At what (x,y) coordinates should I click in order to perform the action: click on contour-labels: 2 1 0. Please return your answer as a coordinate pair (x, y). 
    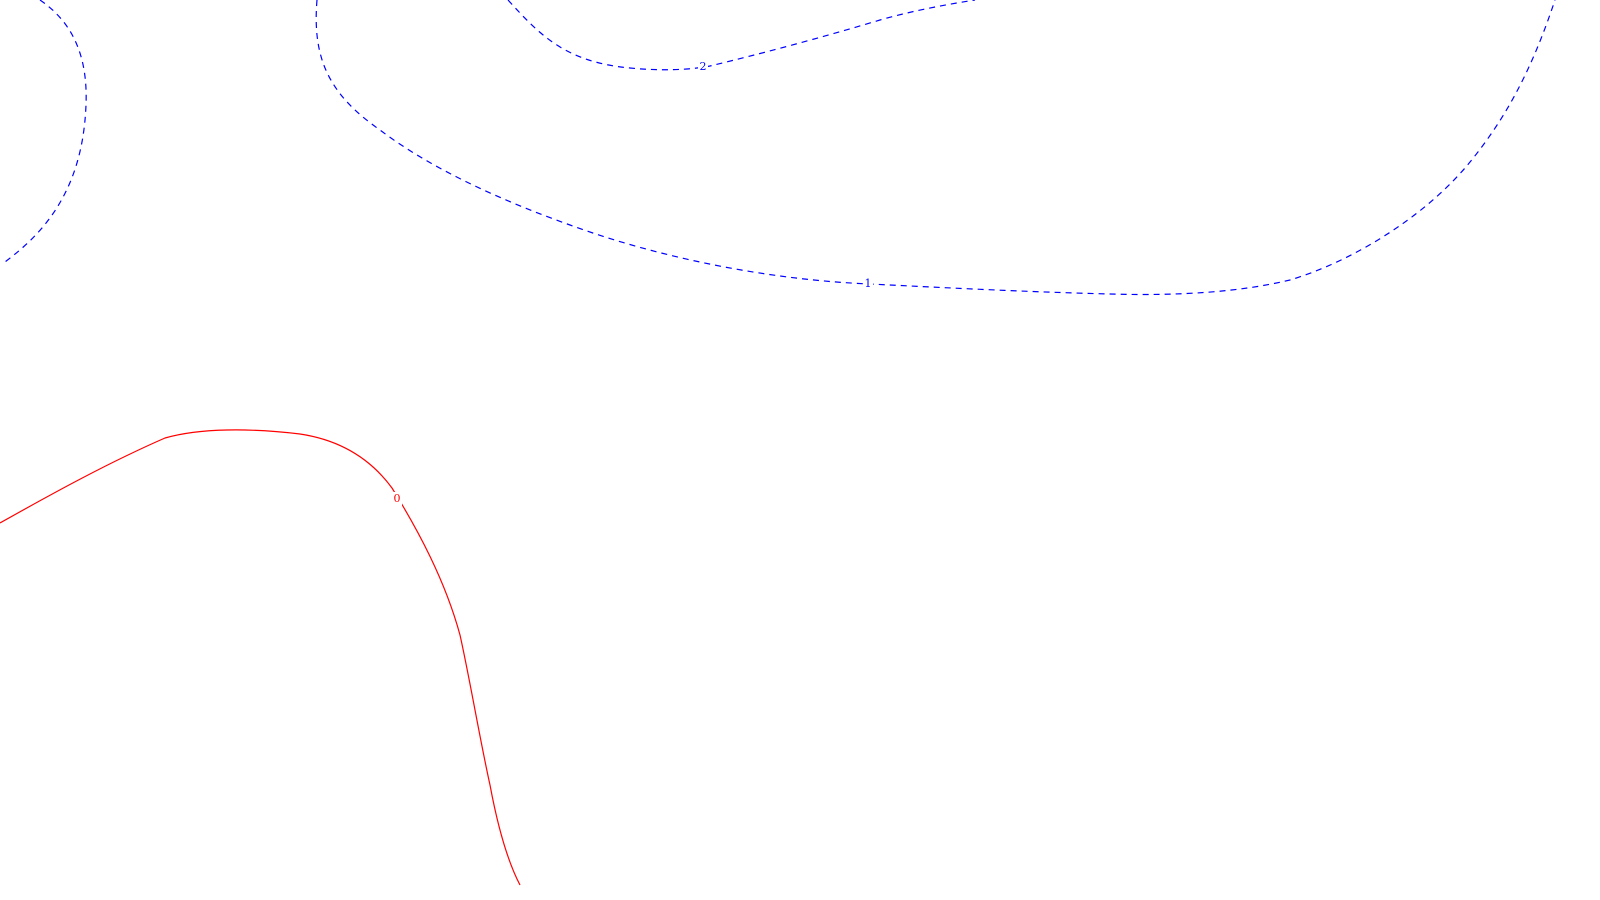
    Looking at the image, I should click on (632, 283).